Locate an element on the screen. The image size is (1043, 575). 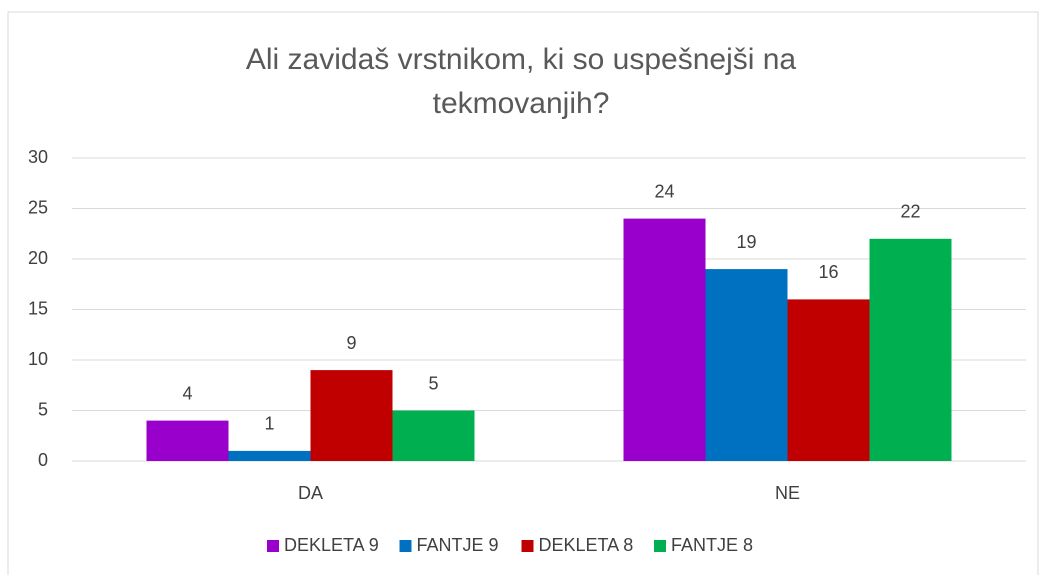
data-label: 5 is located at coordinates (433, 383).